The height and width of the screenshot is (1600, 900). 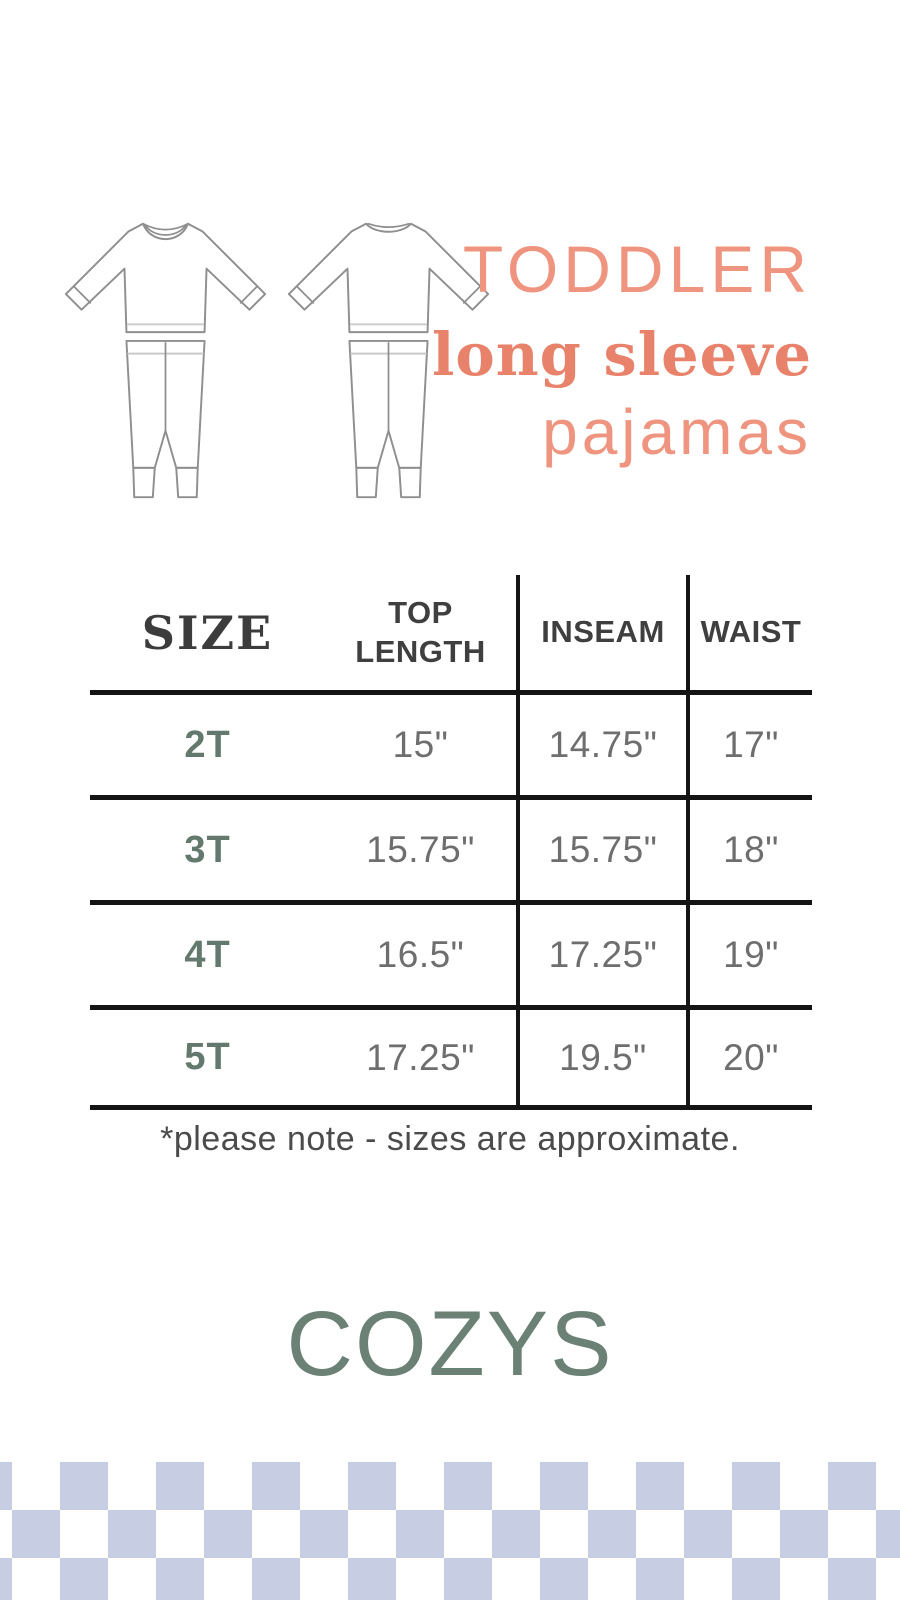 I want to click on value-cell: 18", so click(x=749, y=847).